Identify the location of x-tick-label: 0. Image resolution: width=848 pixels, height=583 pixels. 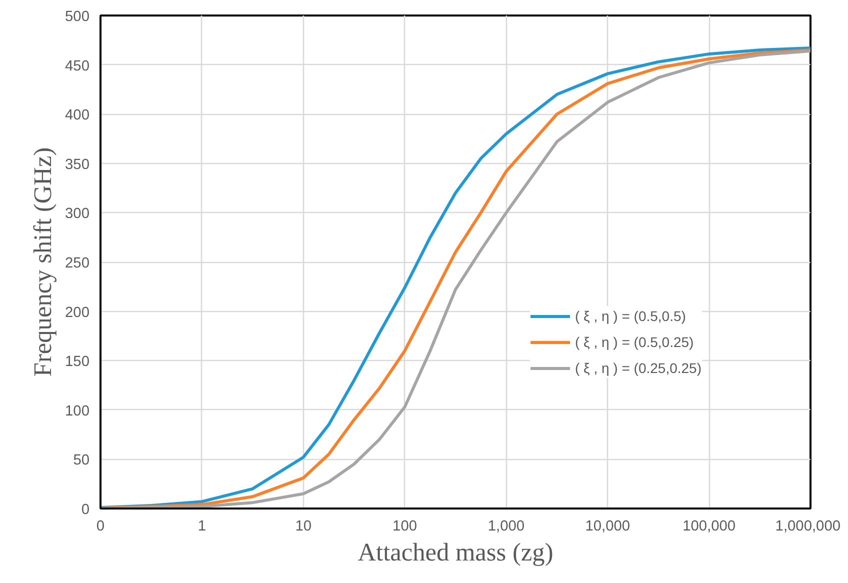
(100, 526).